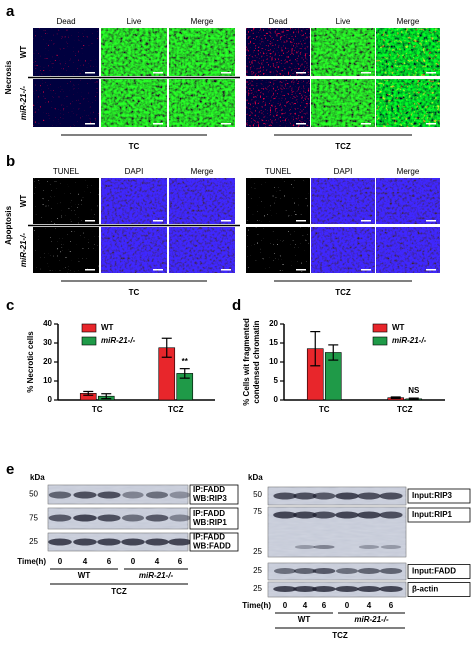 This screenshot has width=474, height=645. I want to click on panel-title: Necrosis, so click(8, 77).